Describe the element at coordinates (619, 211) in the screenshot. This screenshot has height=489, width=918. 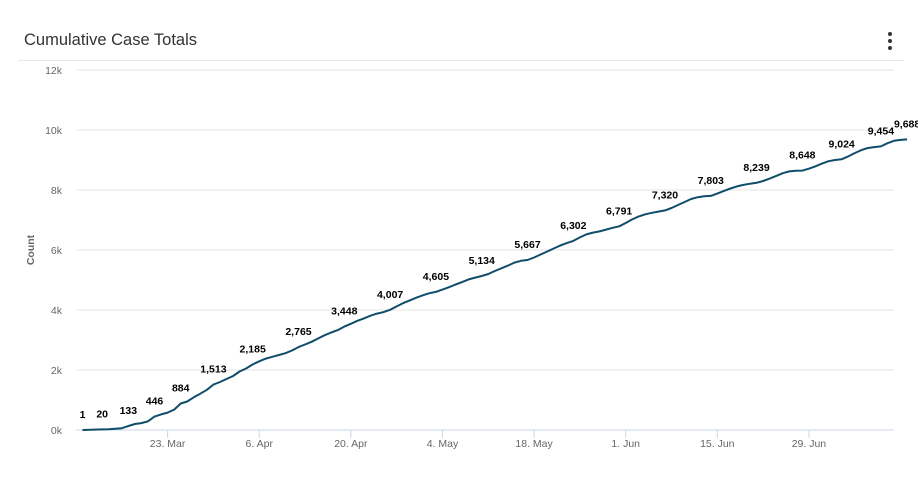
I see `data-label: 6,791` at that location.